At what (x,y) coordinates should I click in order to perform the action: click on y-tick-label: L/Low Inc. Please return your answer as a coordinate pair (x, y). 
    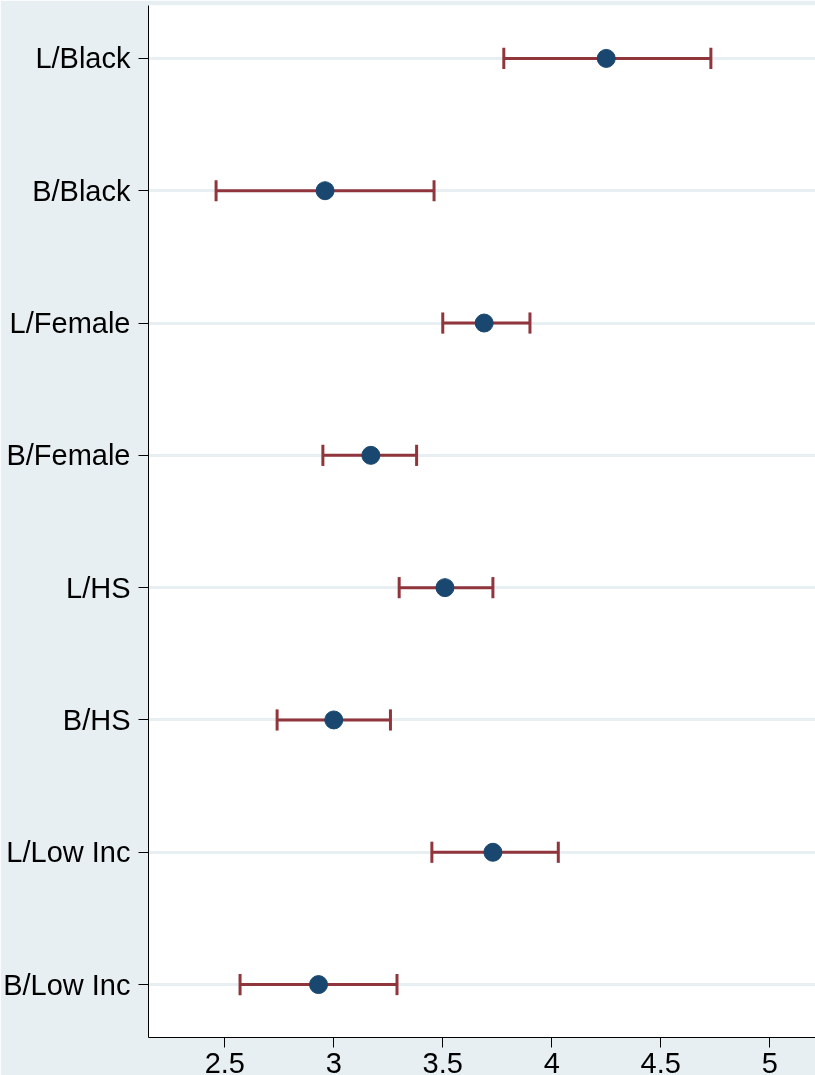
    Looking at the image, I should click on (68, 852).